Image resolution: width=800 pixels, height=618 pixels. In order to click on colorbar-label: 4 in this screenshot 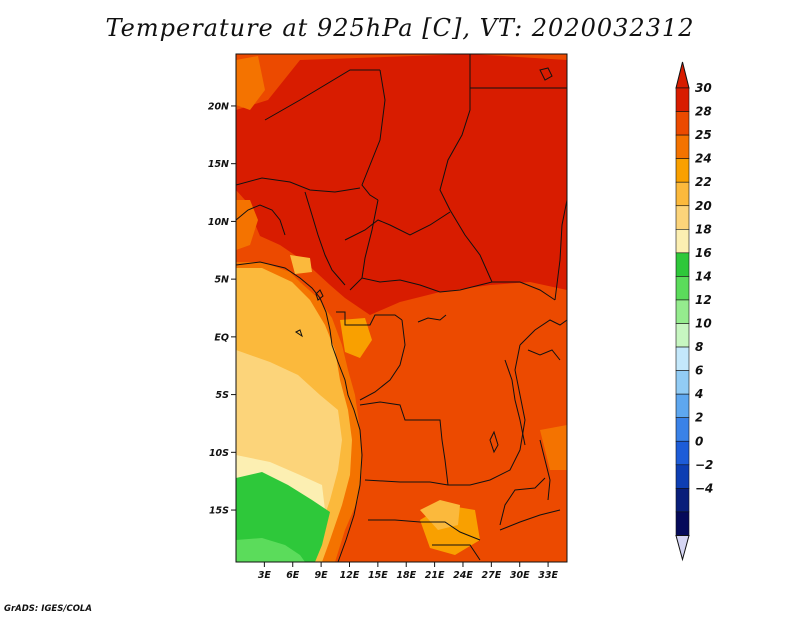, I will do `click(698, 394)`.